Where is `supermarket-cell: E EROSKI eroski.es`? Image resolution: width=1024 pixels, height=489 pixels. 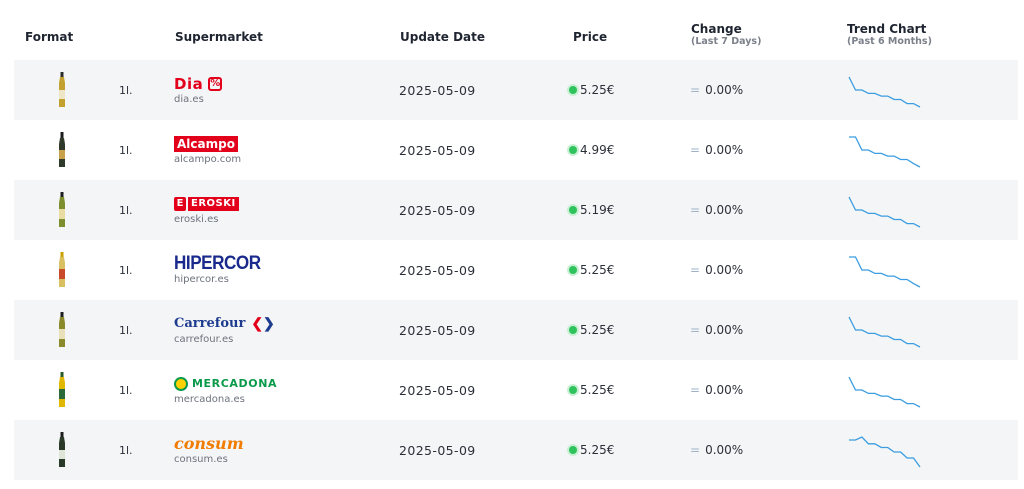 supermarket-cell: E EROSKI eroski.es is located at coordinates (206, 210).